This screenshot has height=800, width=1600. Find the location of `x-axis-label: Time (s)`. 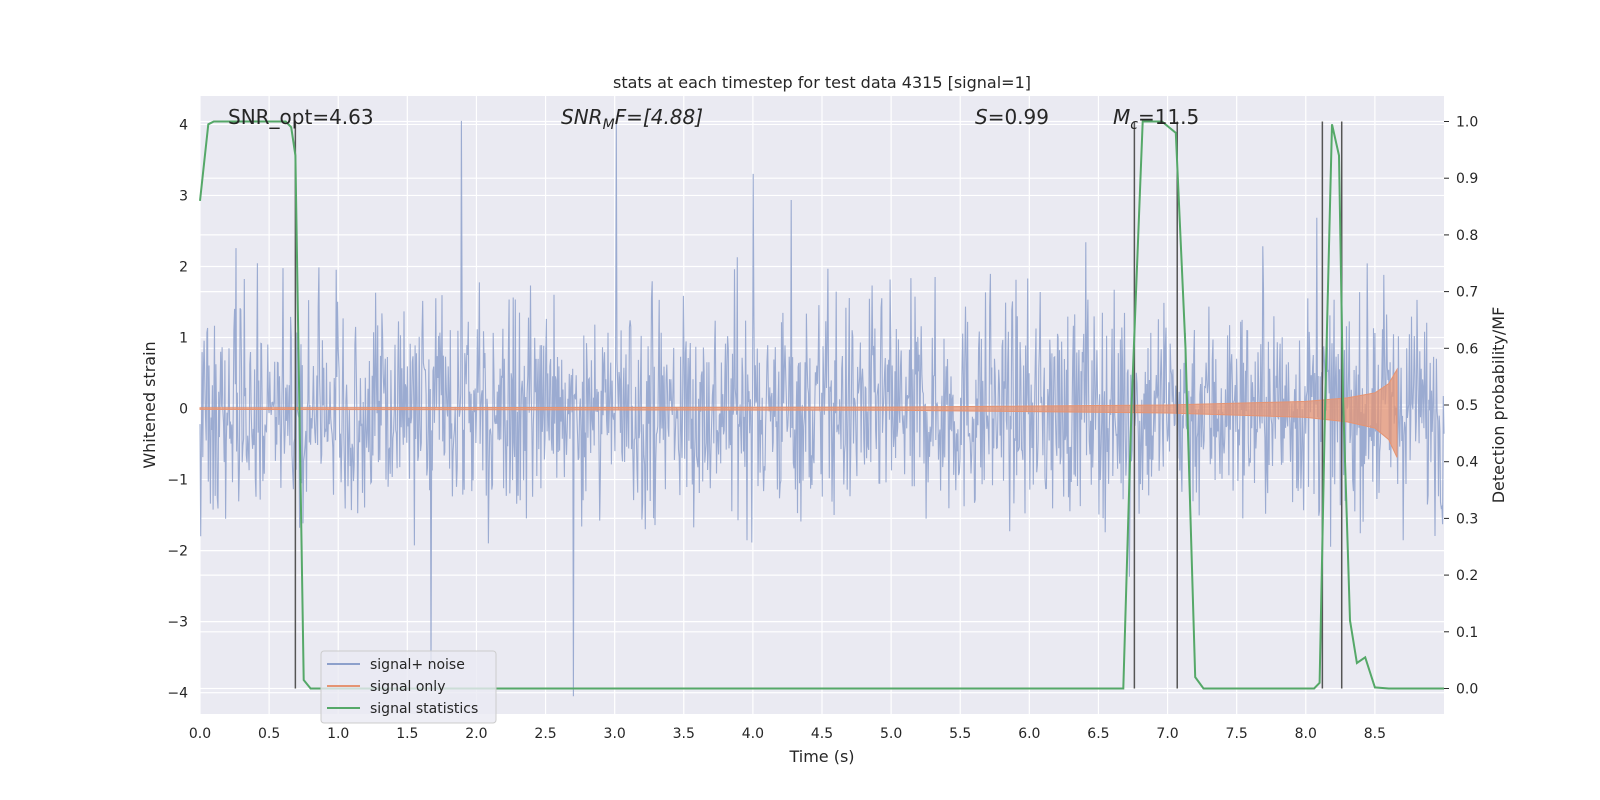

x-axis-label: Time (s) is located at coordinates (821, 756).